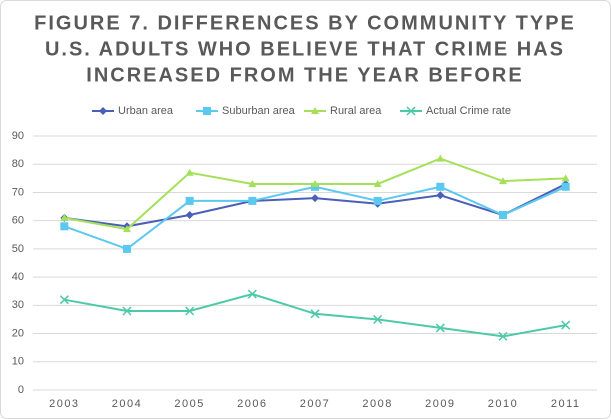 This screenshot has width=611, height=419. What do you see at coordinates (252, 404) in the screenshot?
I see `x-tick-label: 2006` at bounding box center [252, 404].